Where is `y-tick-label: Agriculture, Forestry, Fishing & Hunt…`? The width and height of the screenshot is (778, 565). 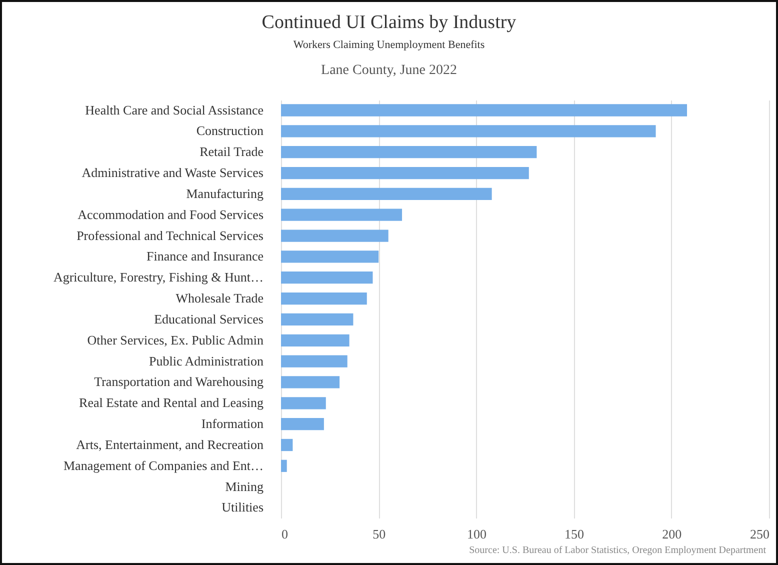
y-tick-label: Agriculture, Forestry, Fishing & Hunt… is located at coordinates (158, 277).